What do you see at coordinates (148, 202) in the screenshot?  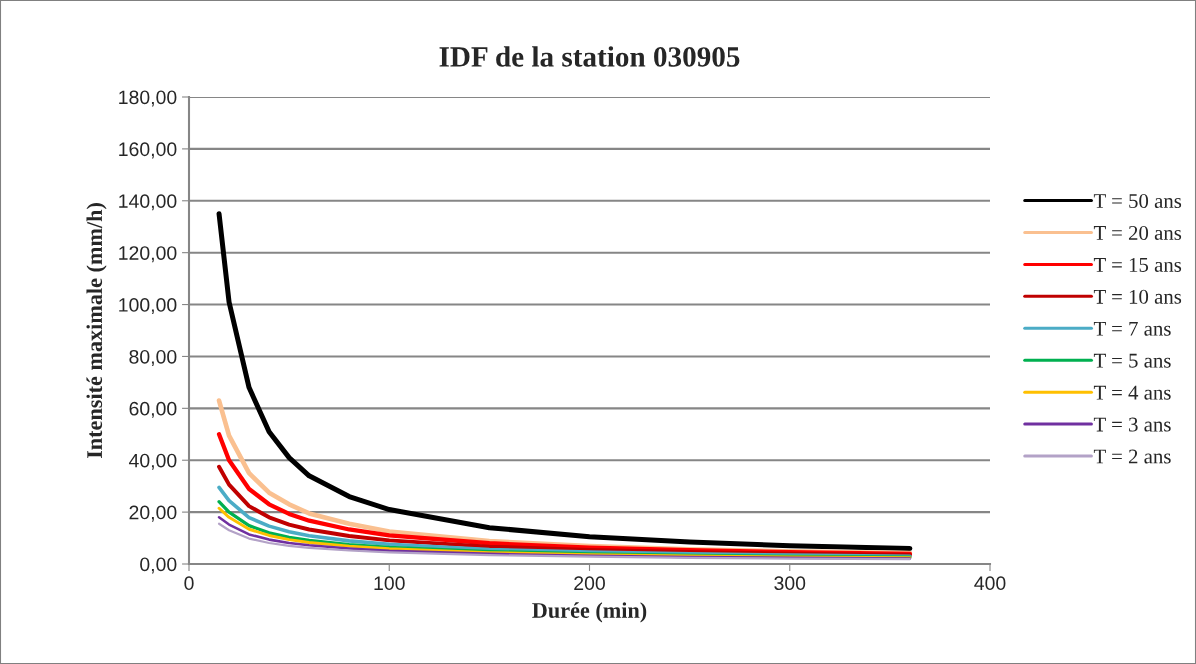 I see `y-tick-label: 140,00` at bounding box center [148, 202].